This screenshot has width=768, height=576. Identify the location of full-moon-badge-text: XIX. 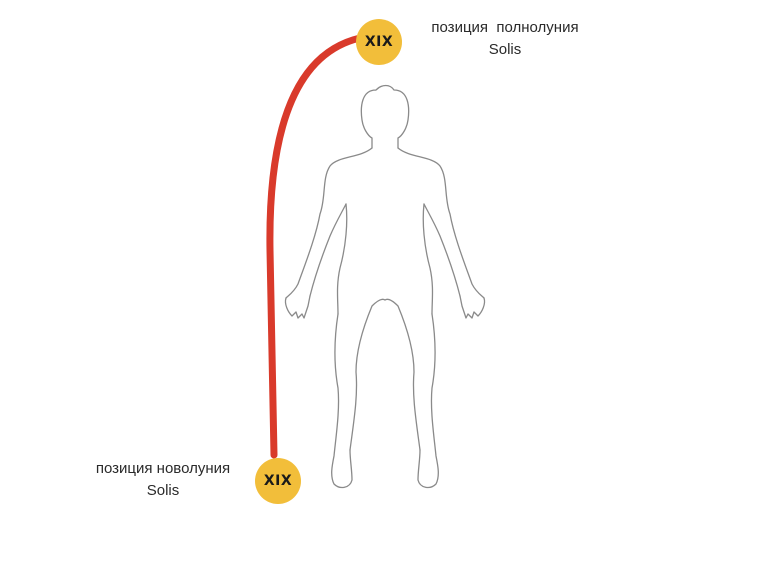
(379, 42).